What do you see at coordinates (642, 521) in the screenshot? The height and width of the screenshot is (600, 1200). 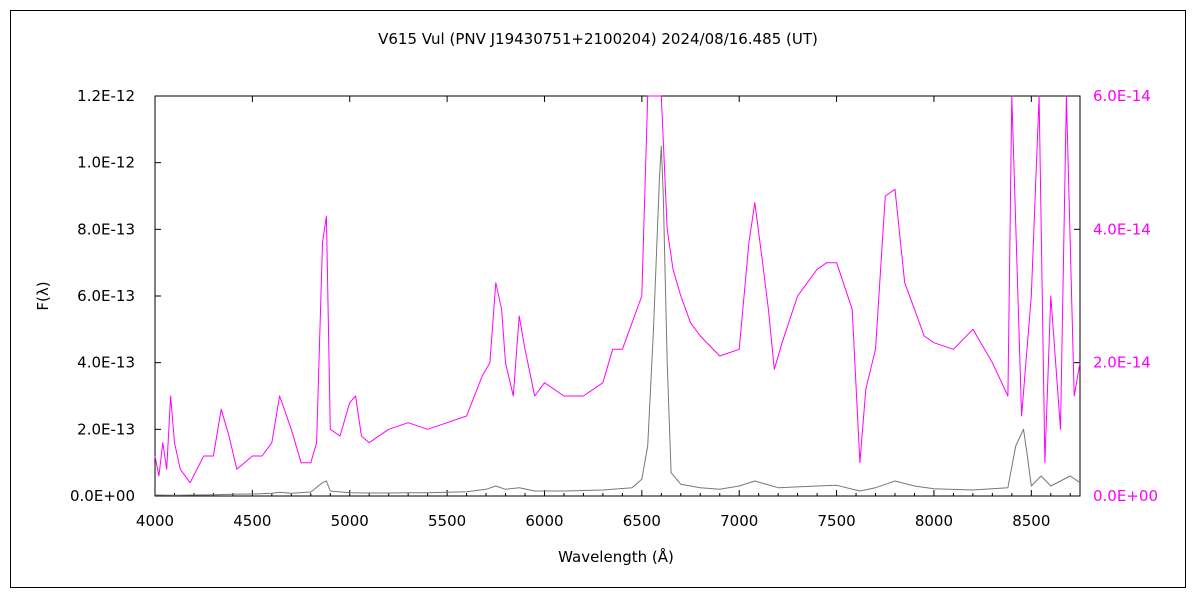 I see `x-tick-label: 6500` at bounding box center [642, 521].